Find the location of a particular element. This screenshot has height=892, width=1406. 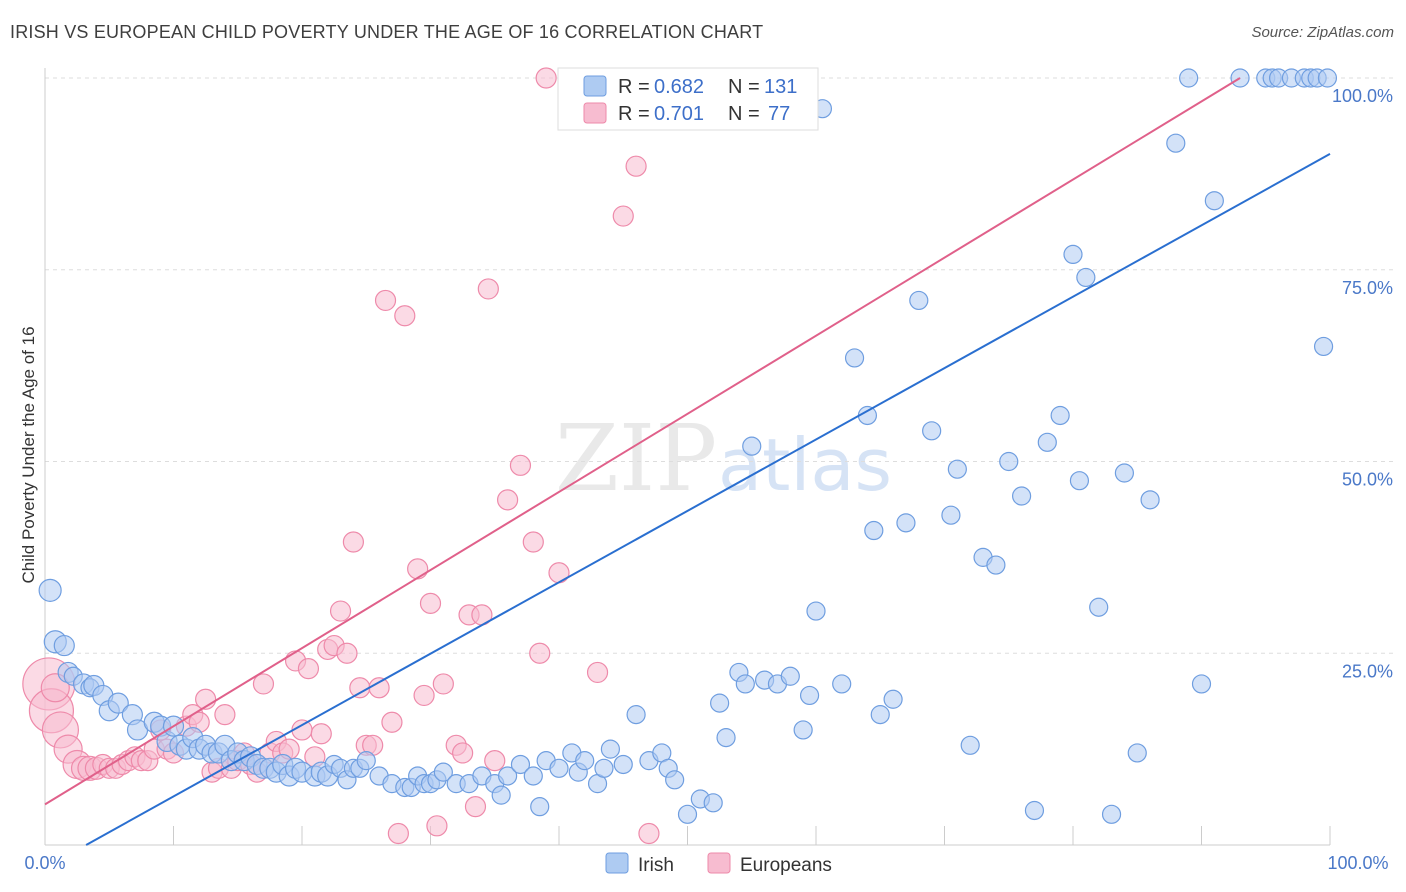

legend-r-label-europeans: R = is located at coordinates (634, 114).